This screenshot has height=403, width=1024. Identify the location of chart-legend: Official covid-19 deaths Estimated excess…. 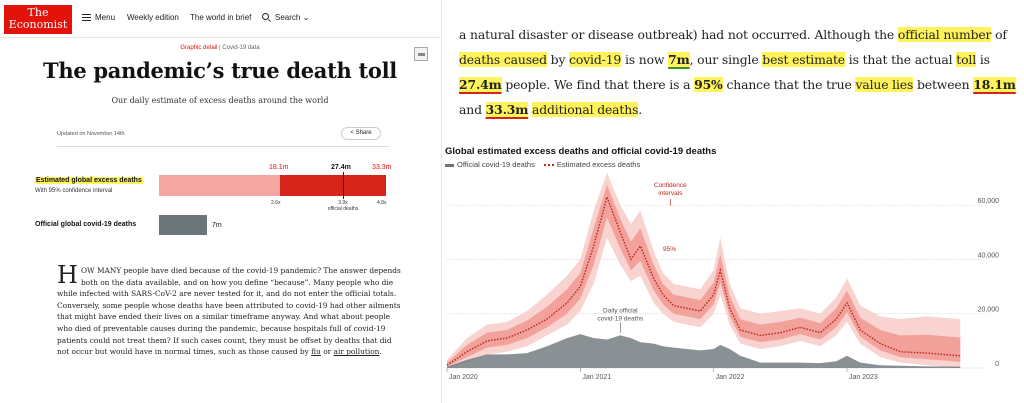
(542, 164).